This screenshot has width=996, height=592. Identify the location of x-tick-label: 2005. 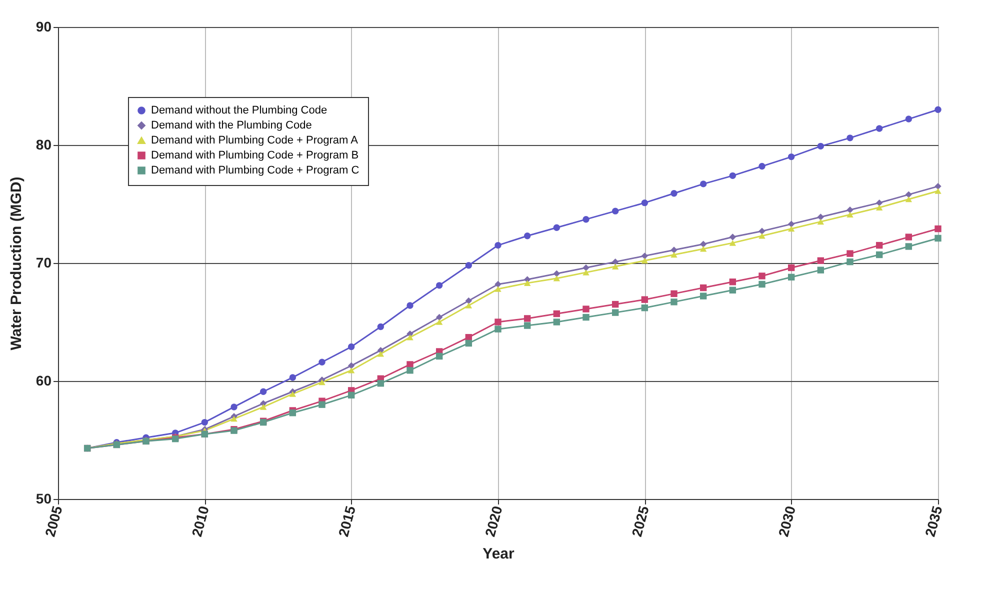
(54, 521).